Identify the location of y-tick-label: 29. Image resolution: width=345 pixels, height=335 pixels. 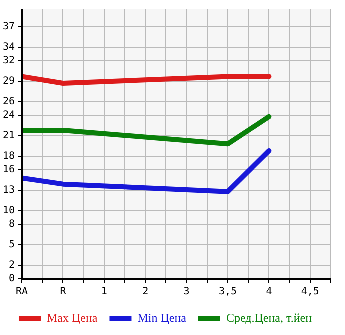
(9, 82).